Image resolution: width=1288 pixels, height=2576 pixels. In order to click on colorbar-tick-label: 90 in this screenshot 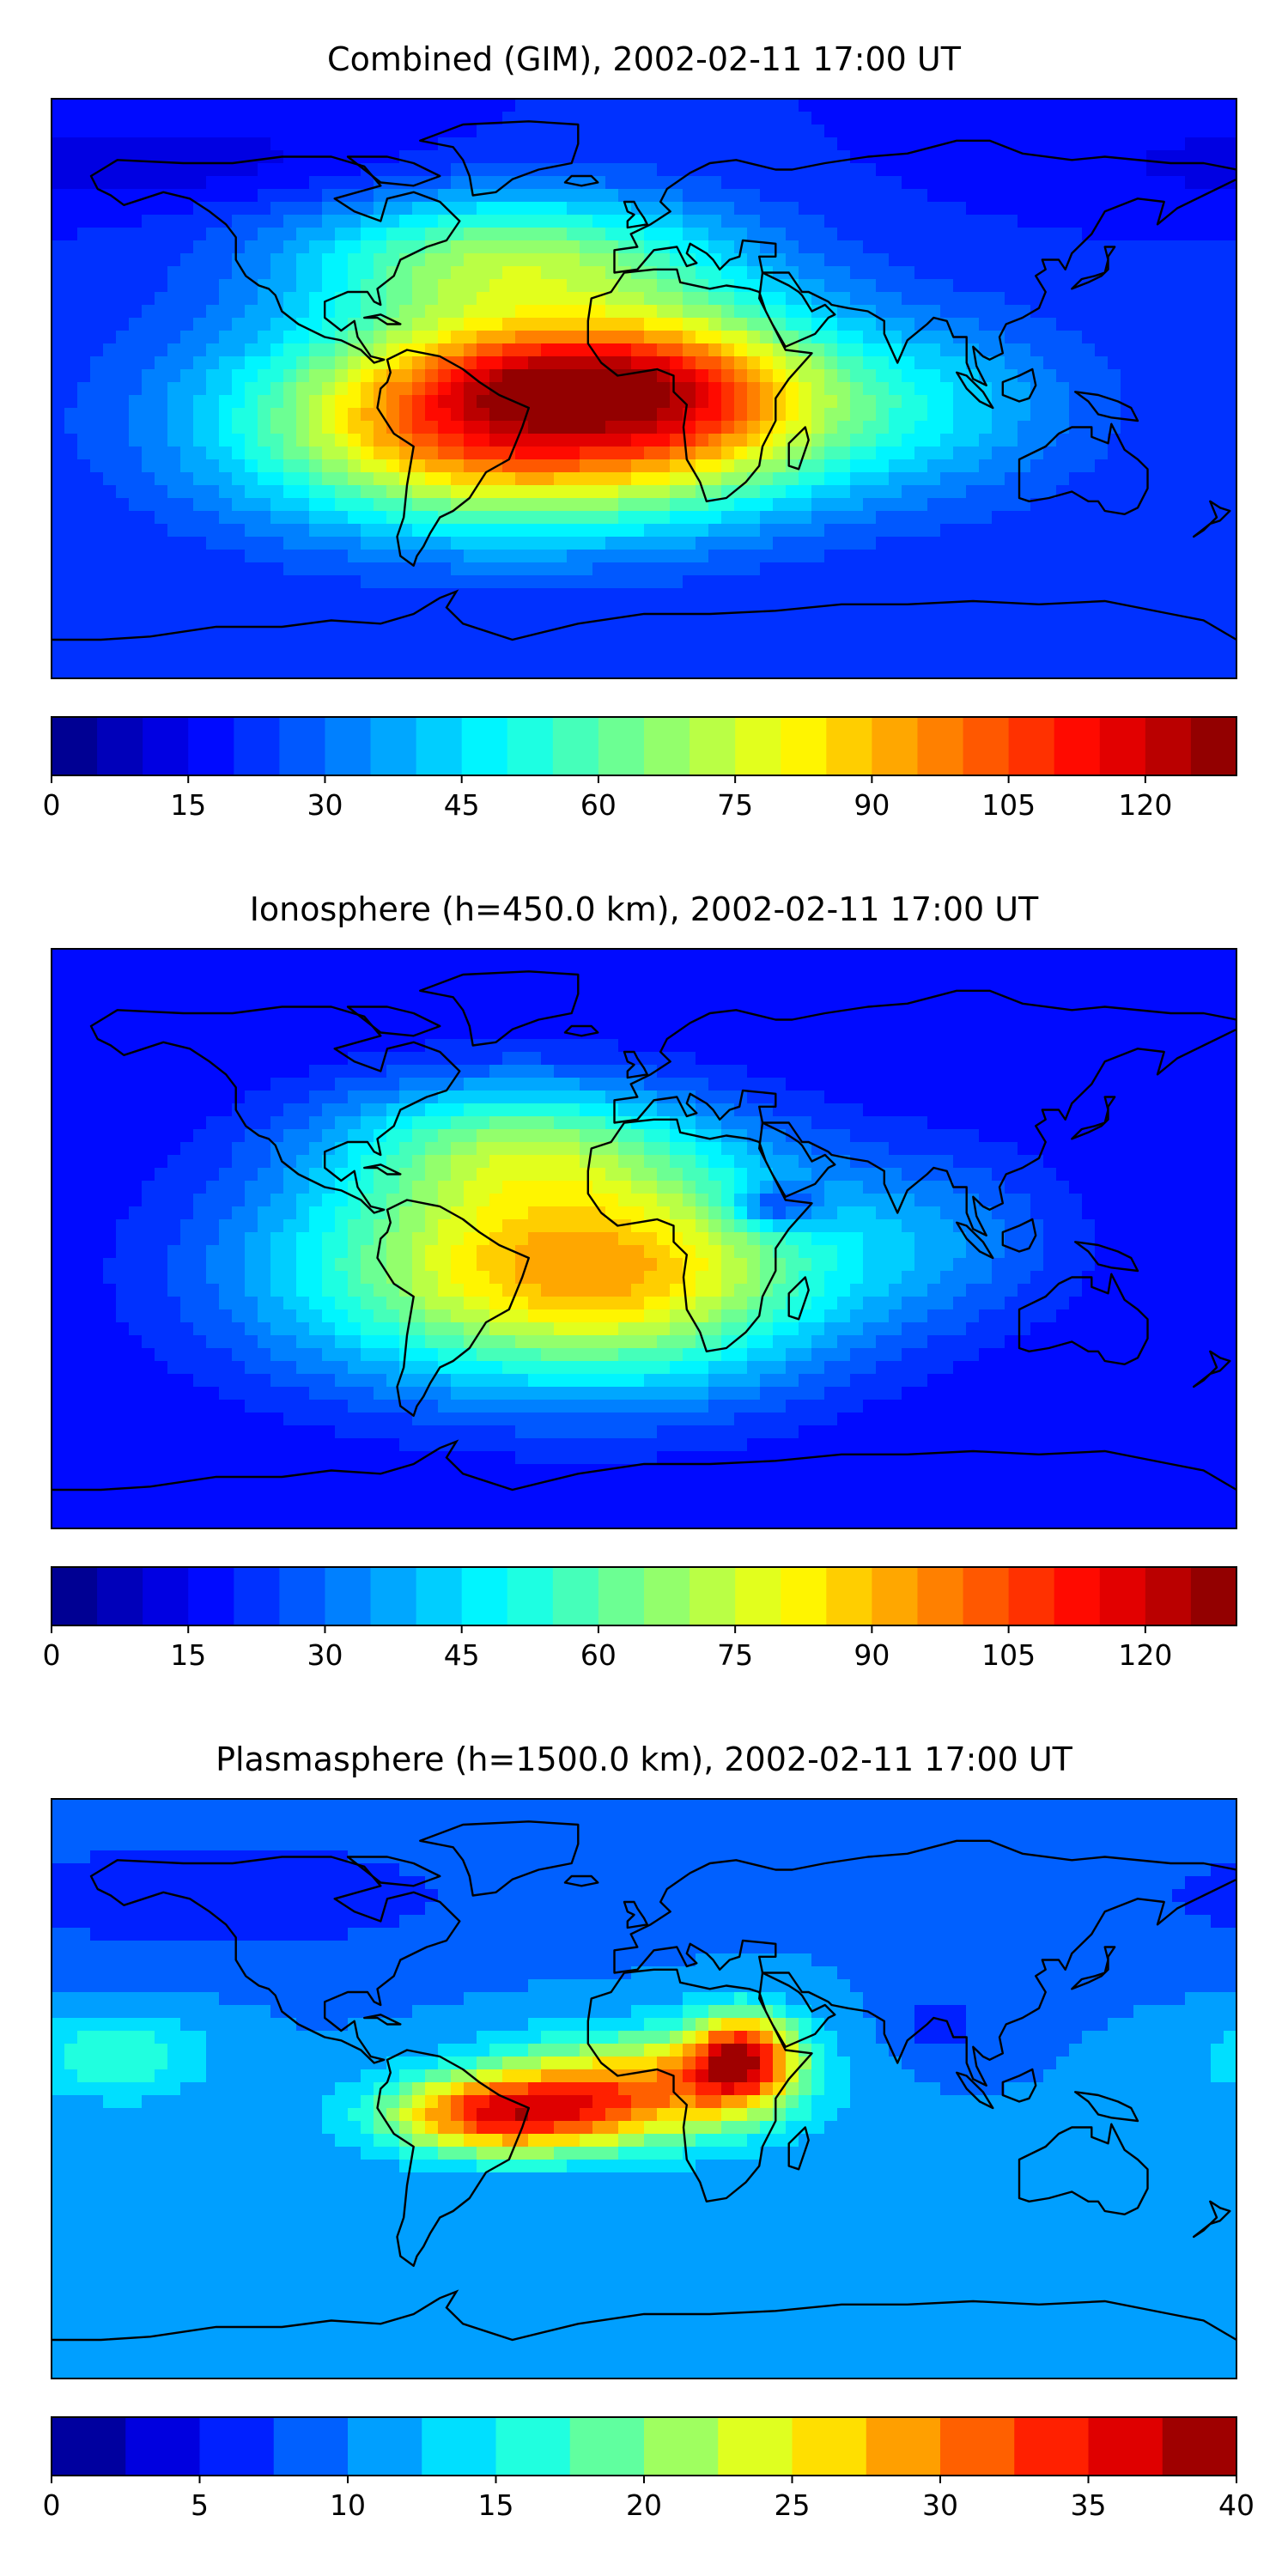, I will do `click(872, 1655)`.